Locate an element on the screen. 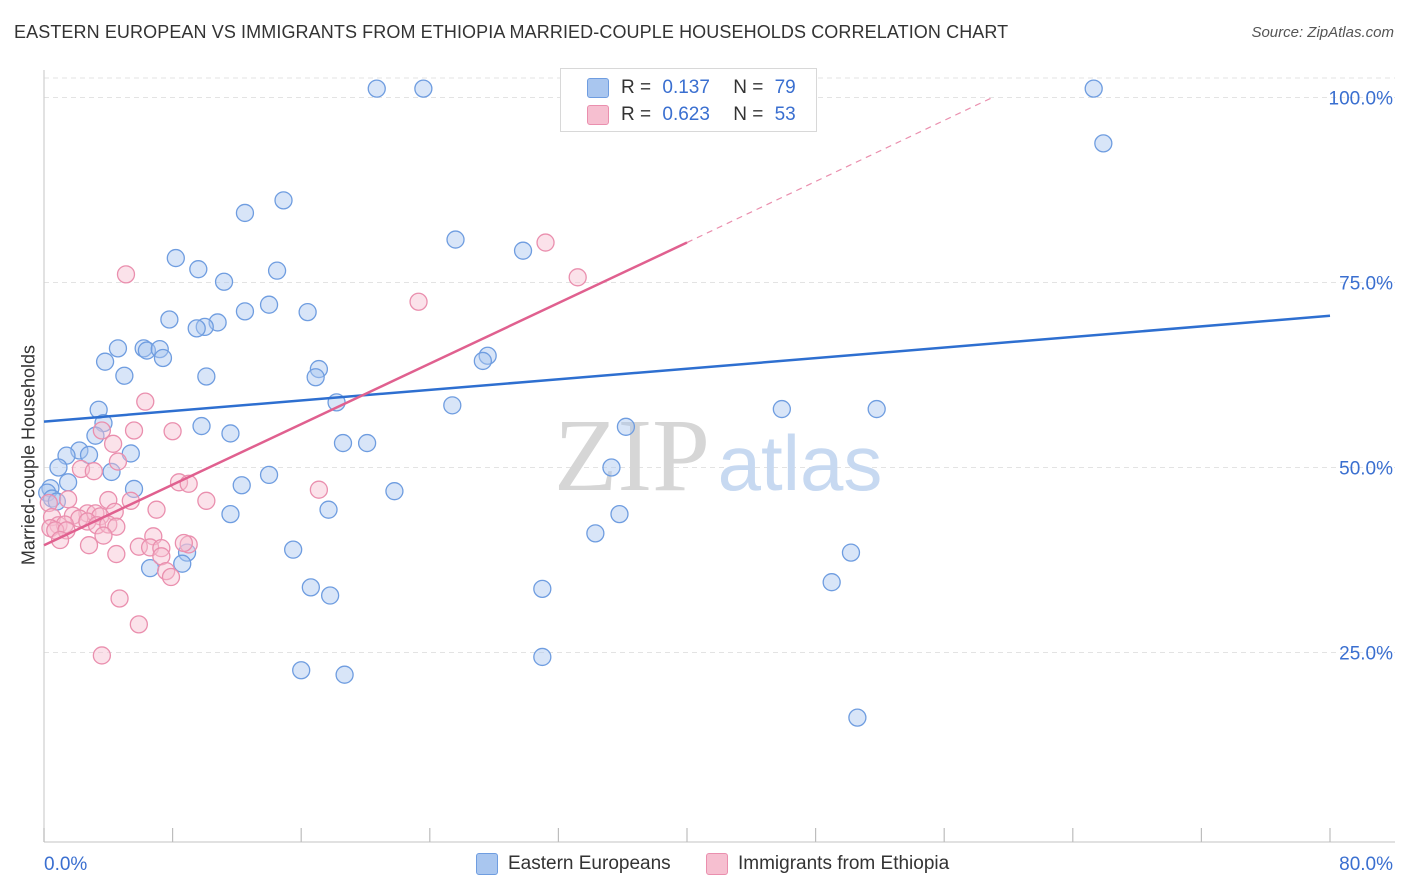 The height and width of the screenshot is (892, 1406). y-tick-labels: 25.0% 50.0% 75.0% 100.0% is located at coordinates (1361, 377).